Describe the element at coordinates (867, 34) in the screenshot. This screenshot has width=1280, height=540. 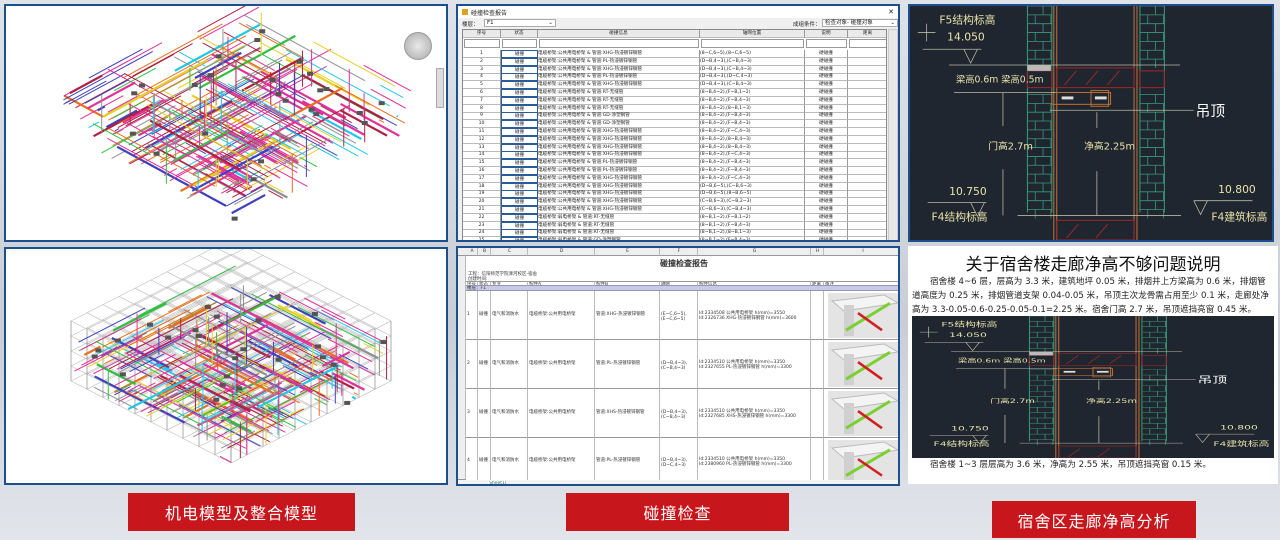
I see `column-header: 距离` at that location.